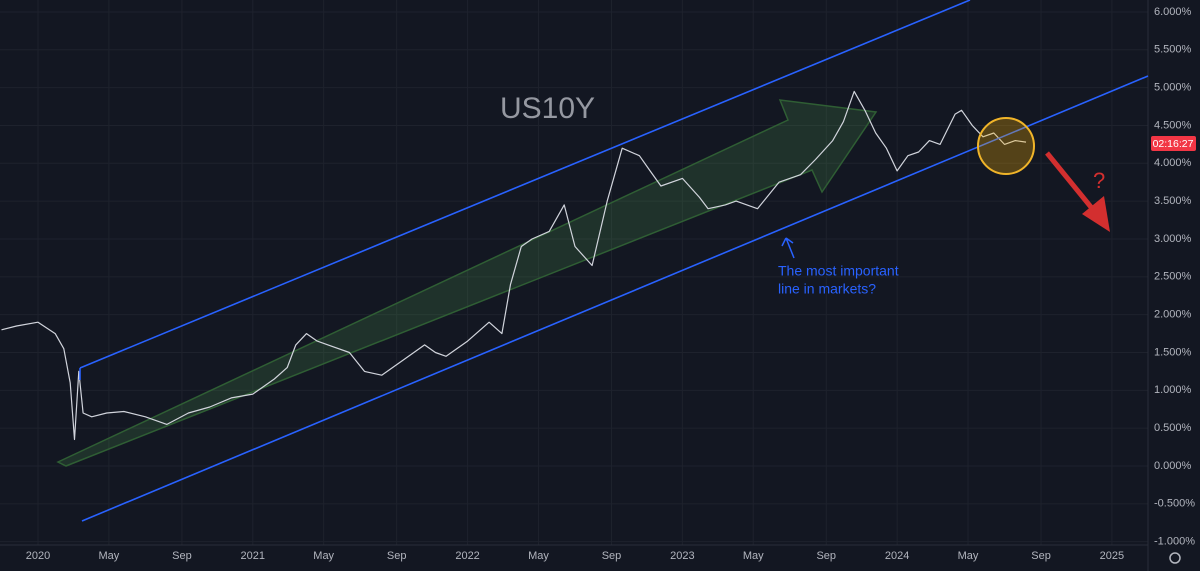 Image resolution: width=1200 pixels, height=571 pixels. I want to click on y-tick-label: -0.500%, so click(1174, 504).